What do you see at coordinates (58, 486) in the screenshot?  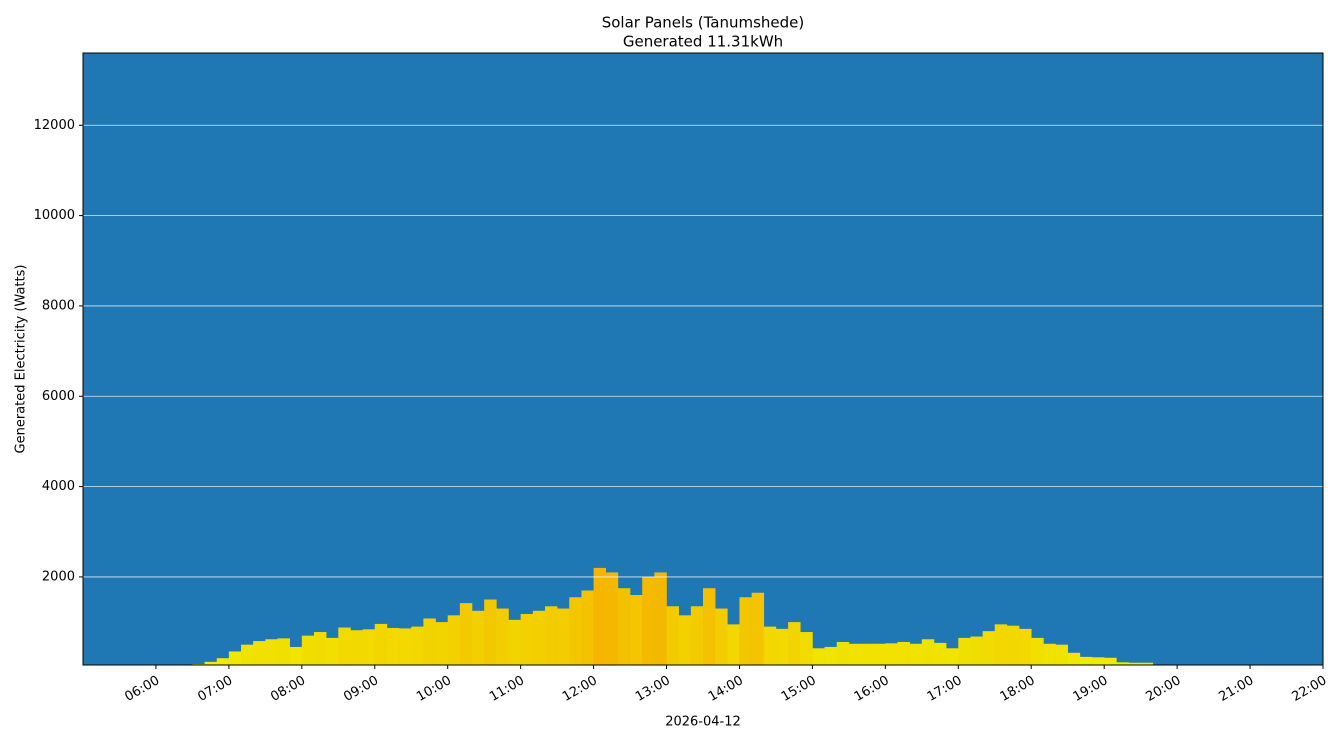 I see `y-tick-label: 4000` at bounding box center [58, 486].